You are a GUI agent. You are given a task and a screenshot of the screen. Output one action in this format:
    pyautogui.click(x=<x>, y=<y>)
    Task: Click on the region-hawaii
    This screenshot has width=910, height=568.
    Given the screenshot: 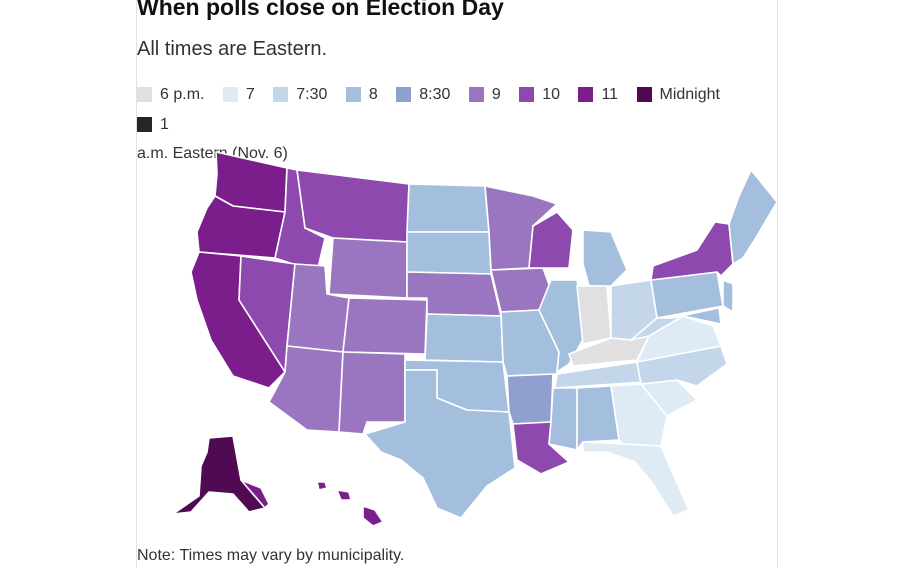 What is the action you would take?
    pyautogui.click(x=373, y=516)
    